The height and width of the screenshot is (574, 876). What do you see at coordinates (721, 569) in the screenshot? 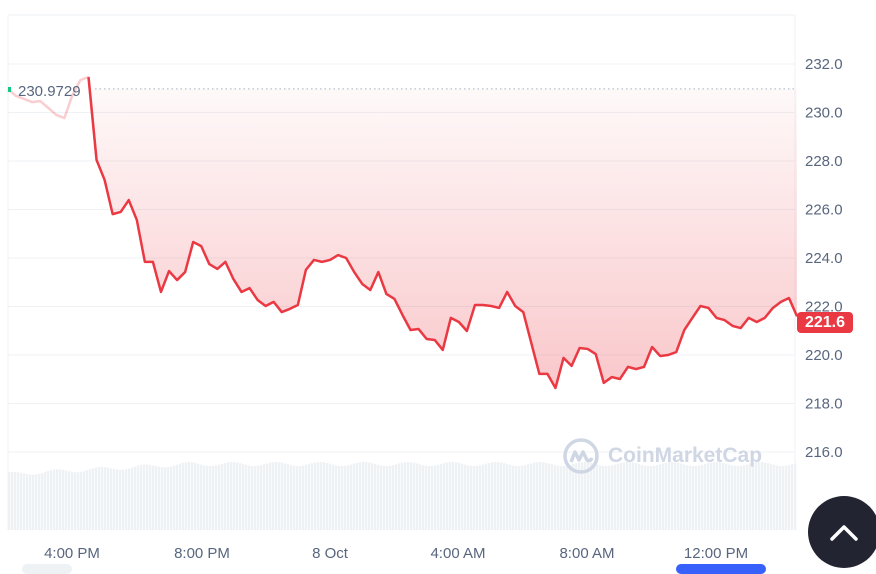
I see `range-toggle-right` at bounding box center [721, 569].